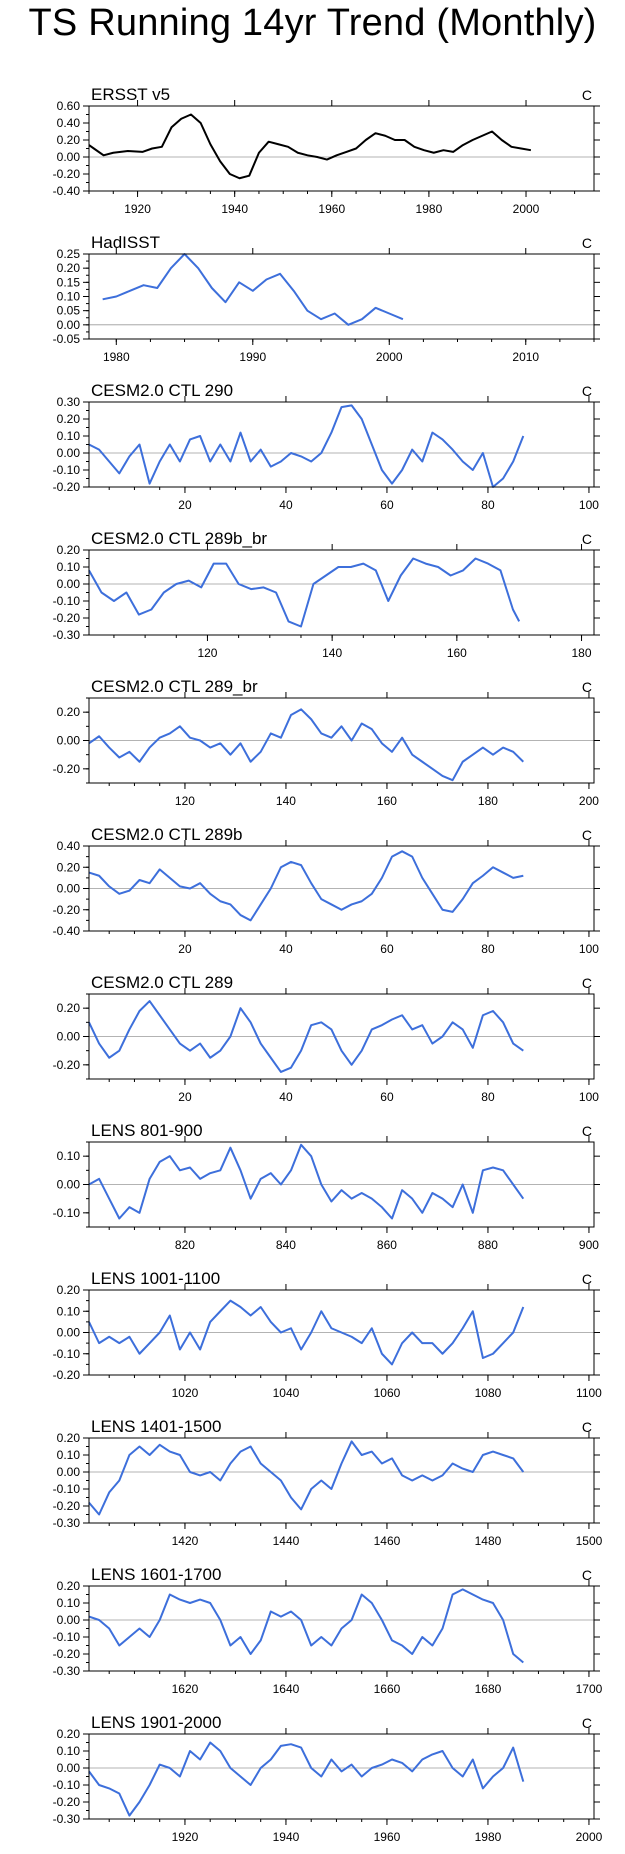 The image size is (625, 1854). I want to click on x-tick-label: 1040, so click(286, 1393).